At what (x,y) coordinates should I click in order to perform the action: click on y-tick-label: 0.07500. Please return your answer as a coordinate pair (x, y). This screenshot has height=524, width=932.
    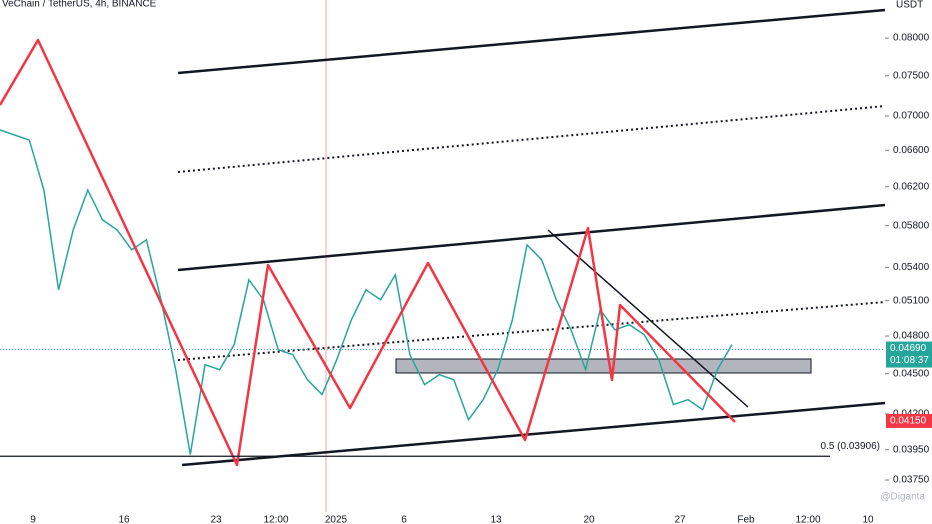
    Looking at the image, I should click on (911, 75).